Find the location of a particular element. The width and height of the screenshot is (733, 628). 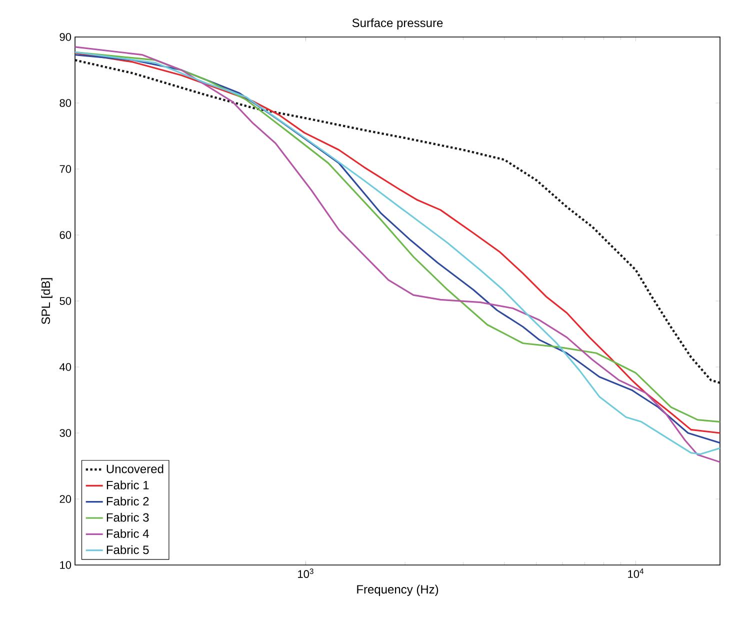

y-tick-label: 70 is located at coordinates (66, 169).